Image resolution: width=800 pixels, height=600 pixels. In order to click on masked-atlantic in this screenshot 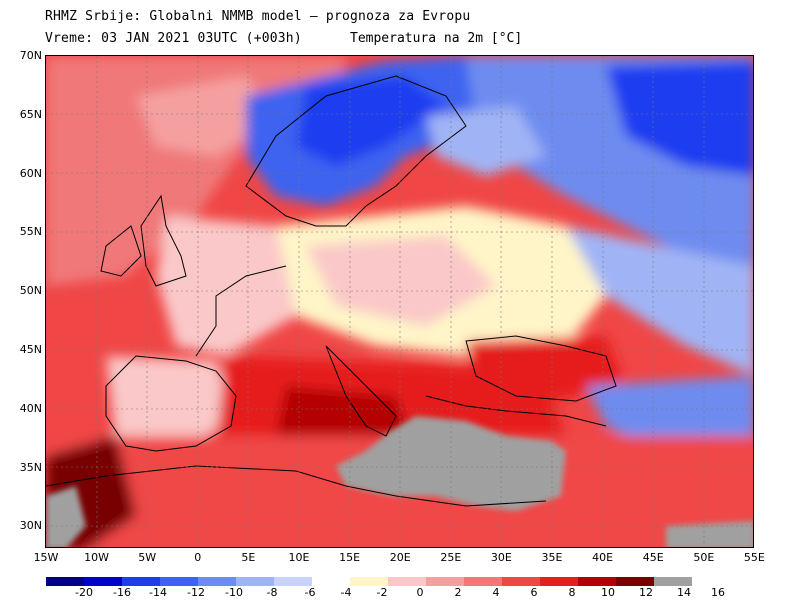, I will do `click(66, 516)`.